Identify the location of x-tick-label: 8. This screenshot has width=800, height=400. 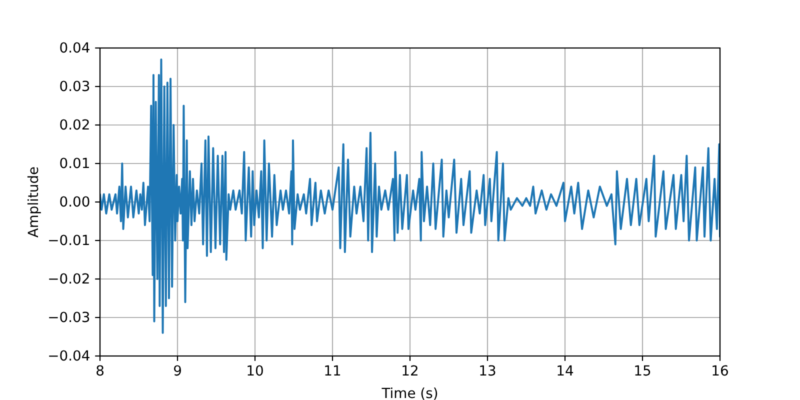
(100, 372).